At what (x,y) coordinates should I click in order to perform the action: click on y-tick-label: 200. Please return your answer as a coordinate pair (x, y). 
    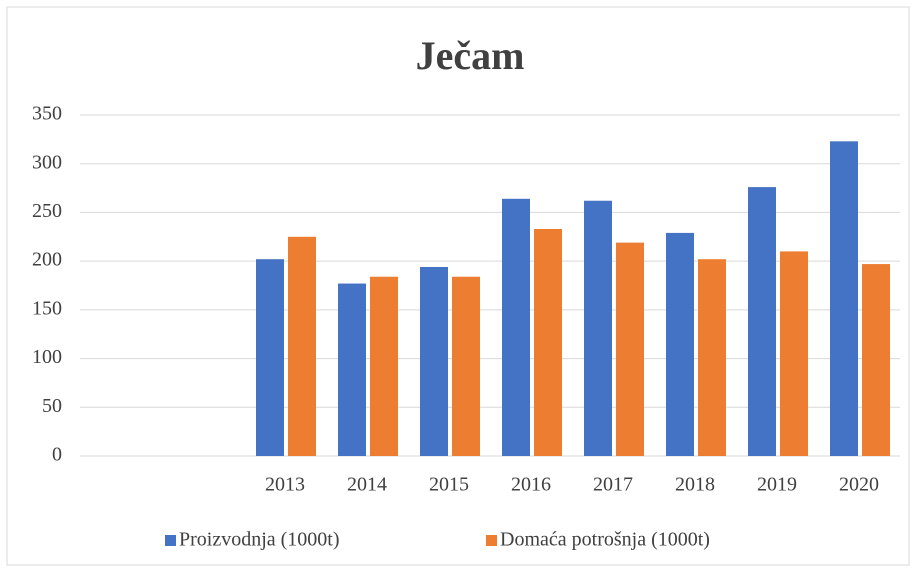
    Looking at the image, I should click on (47, 260).